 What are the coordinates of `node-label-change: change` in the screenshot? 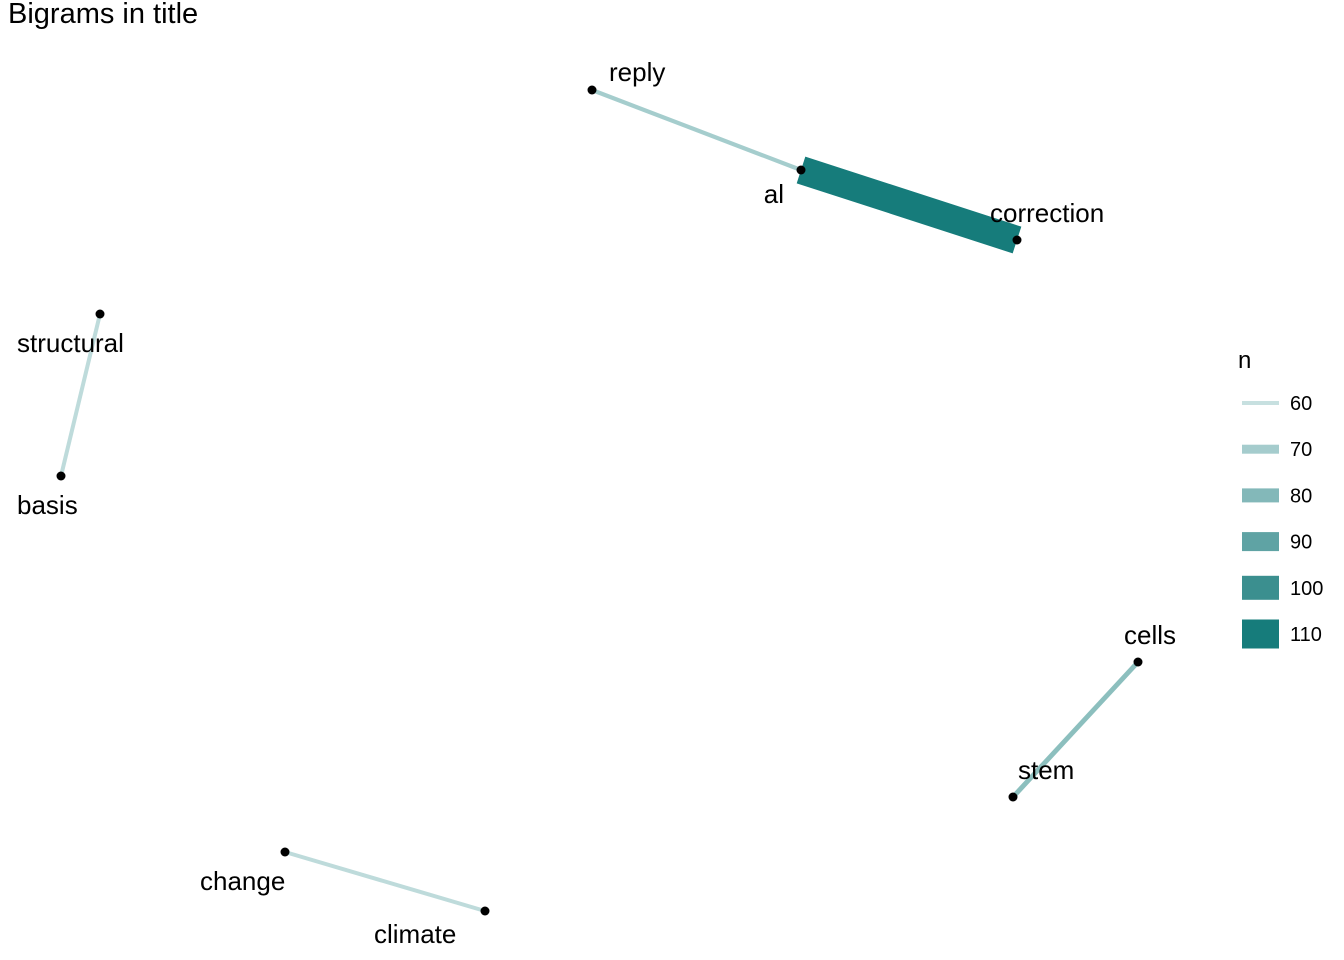 It's located at (242, 881).